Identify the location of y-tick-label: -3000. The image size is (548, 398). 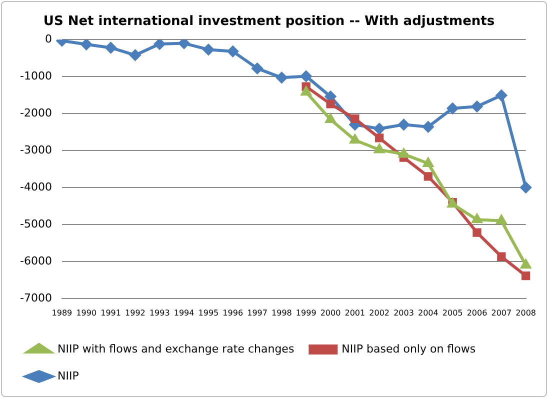
(36, 149).